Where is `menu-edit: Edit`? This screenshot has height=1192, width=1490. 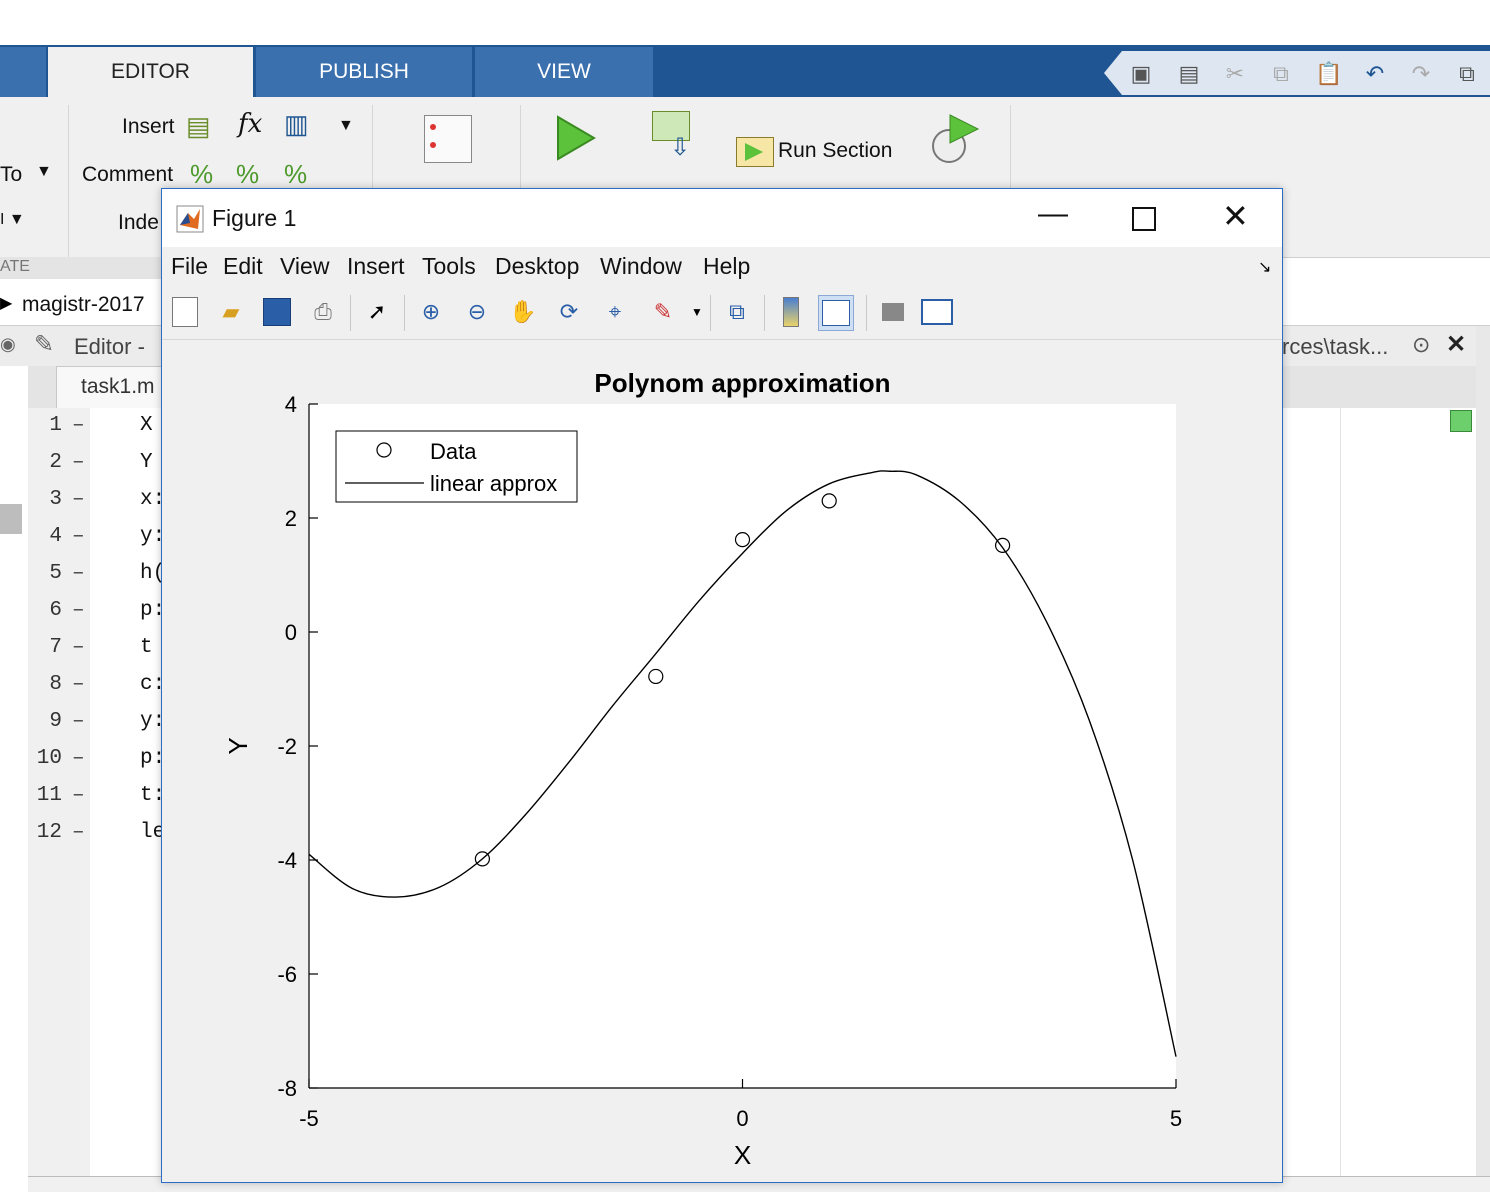 menu-edit: Edit is located at coordinates (243, 266).